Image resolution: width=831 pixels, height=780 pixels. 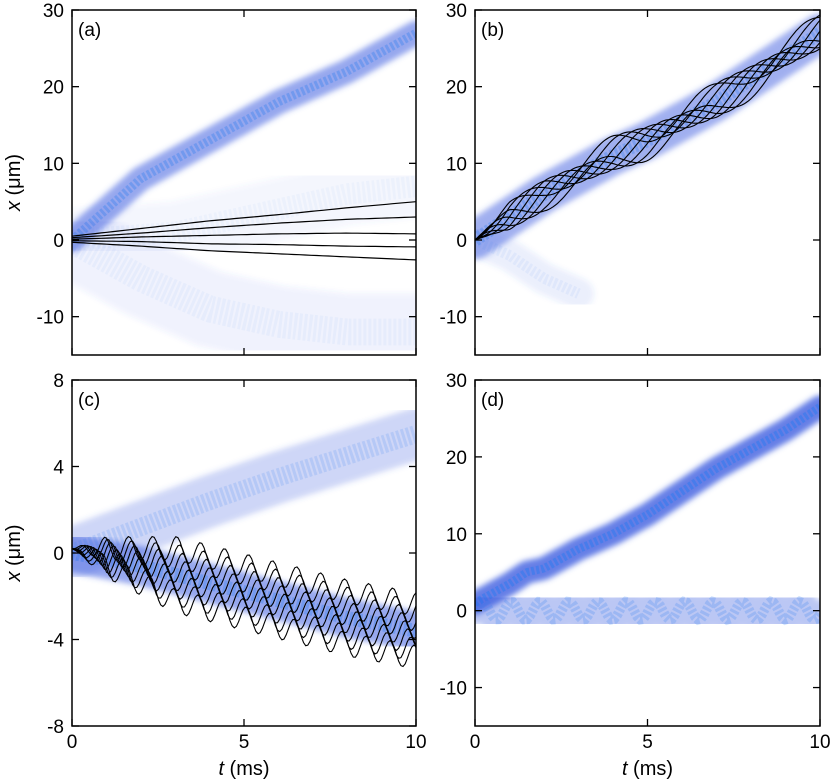 What do you see at coordinates (492, 400) in the screenshot?
I see `panel-label: (d)` at bounding box center [492, 400].